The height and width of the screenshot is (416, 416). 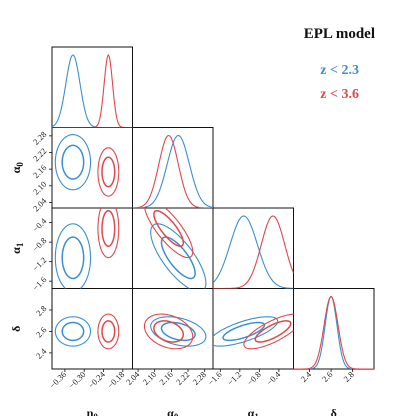 I want to click on xtick-label-alpha0: 2.28, so click(x=199, y=378).